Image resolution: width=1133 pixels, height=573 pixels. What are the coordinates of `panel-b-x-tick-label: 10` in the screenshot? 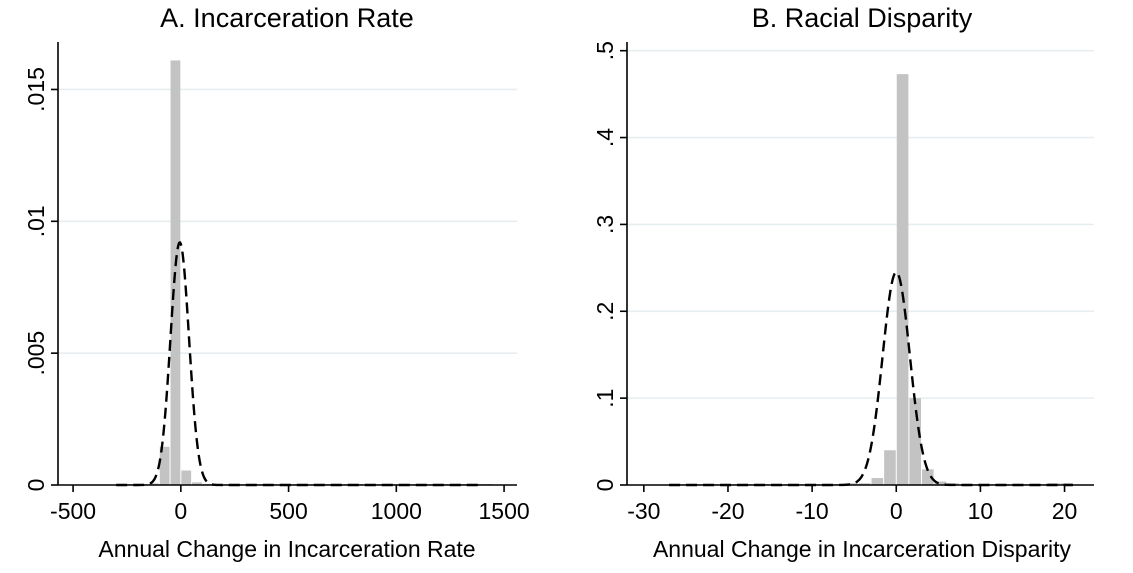 It's located at (981, 511).